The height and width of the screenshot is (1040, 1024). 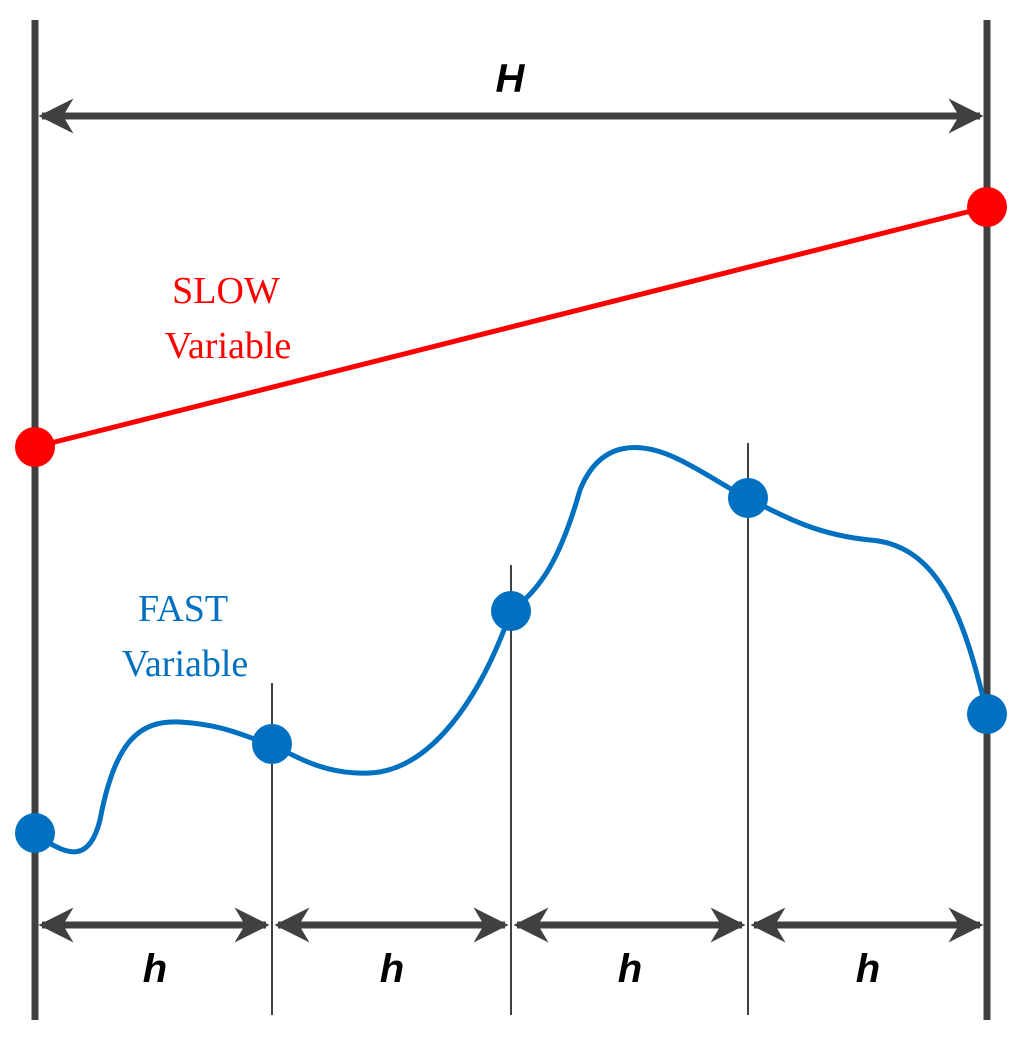 What do you see at coordinates (185, 664) in the screenshot?
I see `fast-label: Variable` at bounding box center [185, 664].